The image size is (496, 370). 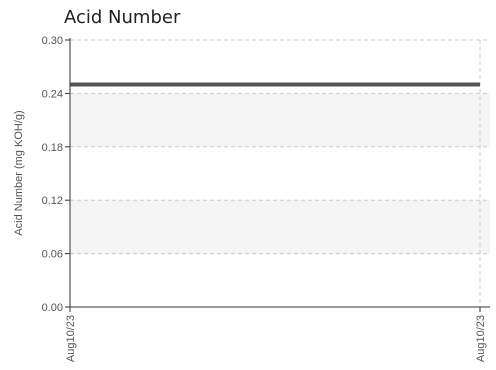 I want to click on y-axis-label: Acid Number (mg KOH/g), so click(x=19, y=172).